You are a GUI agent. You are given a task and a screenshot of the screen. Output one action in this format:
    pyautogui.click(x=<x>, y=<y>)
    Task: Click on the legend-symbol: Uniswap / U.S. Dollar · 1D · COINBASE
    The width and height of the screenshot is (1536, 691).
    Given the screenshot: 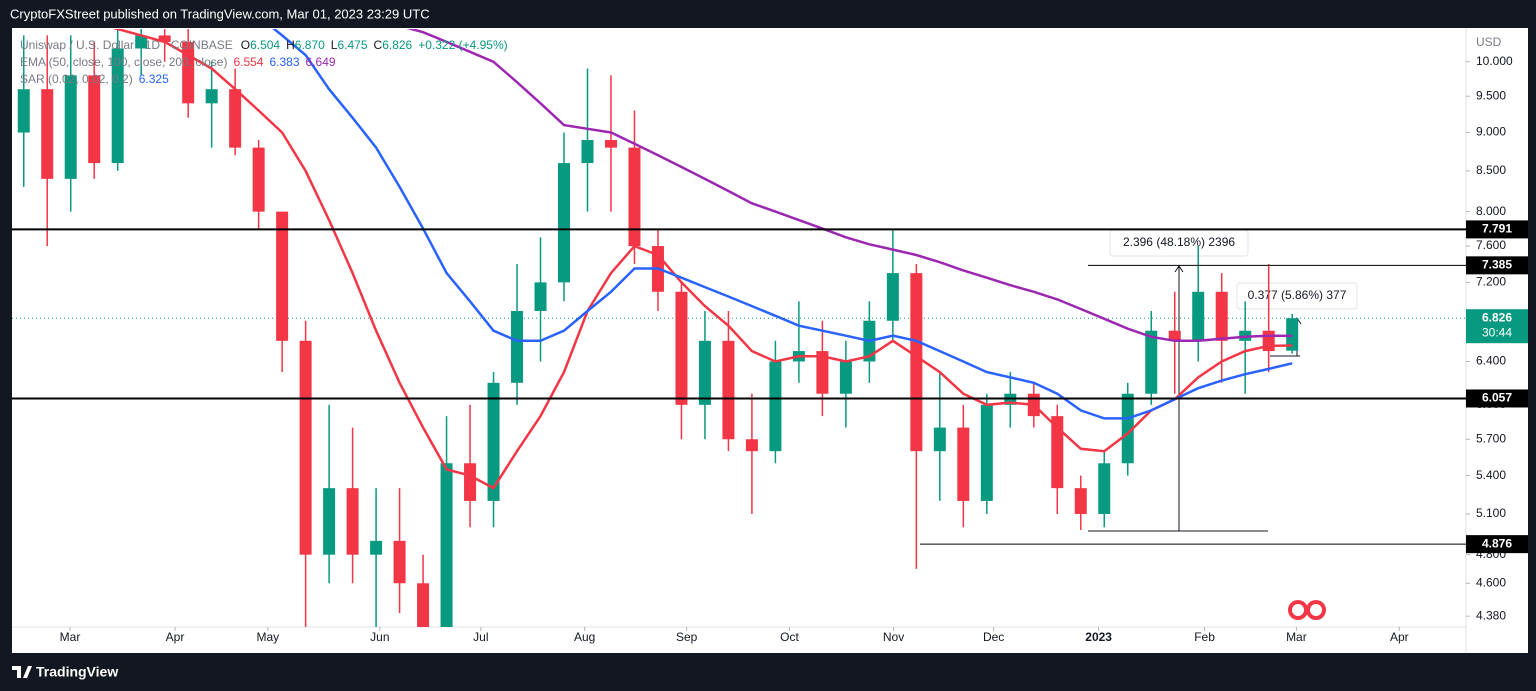 What is the action you would take?
    pyautogui.click(x=126, y=45)
    